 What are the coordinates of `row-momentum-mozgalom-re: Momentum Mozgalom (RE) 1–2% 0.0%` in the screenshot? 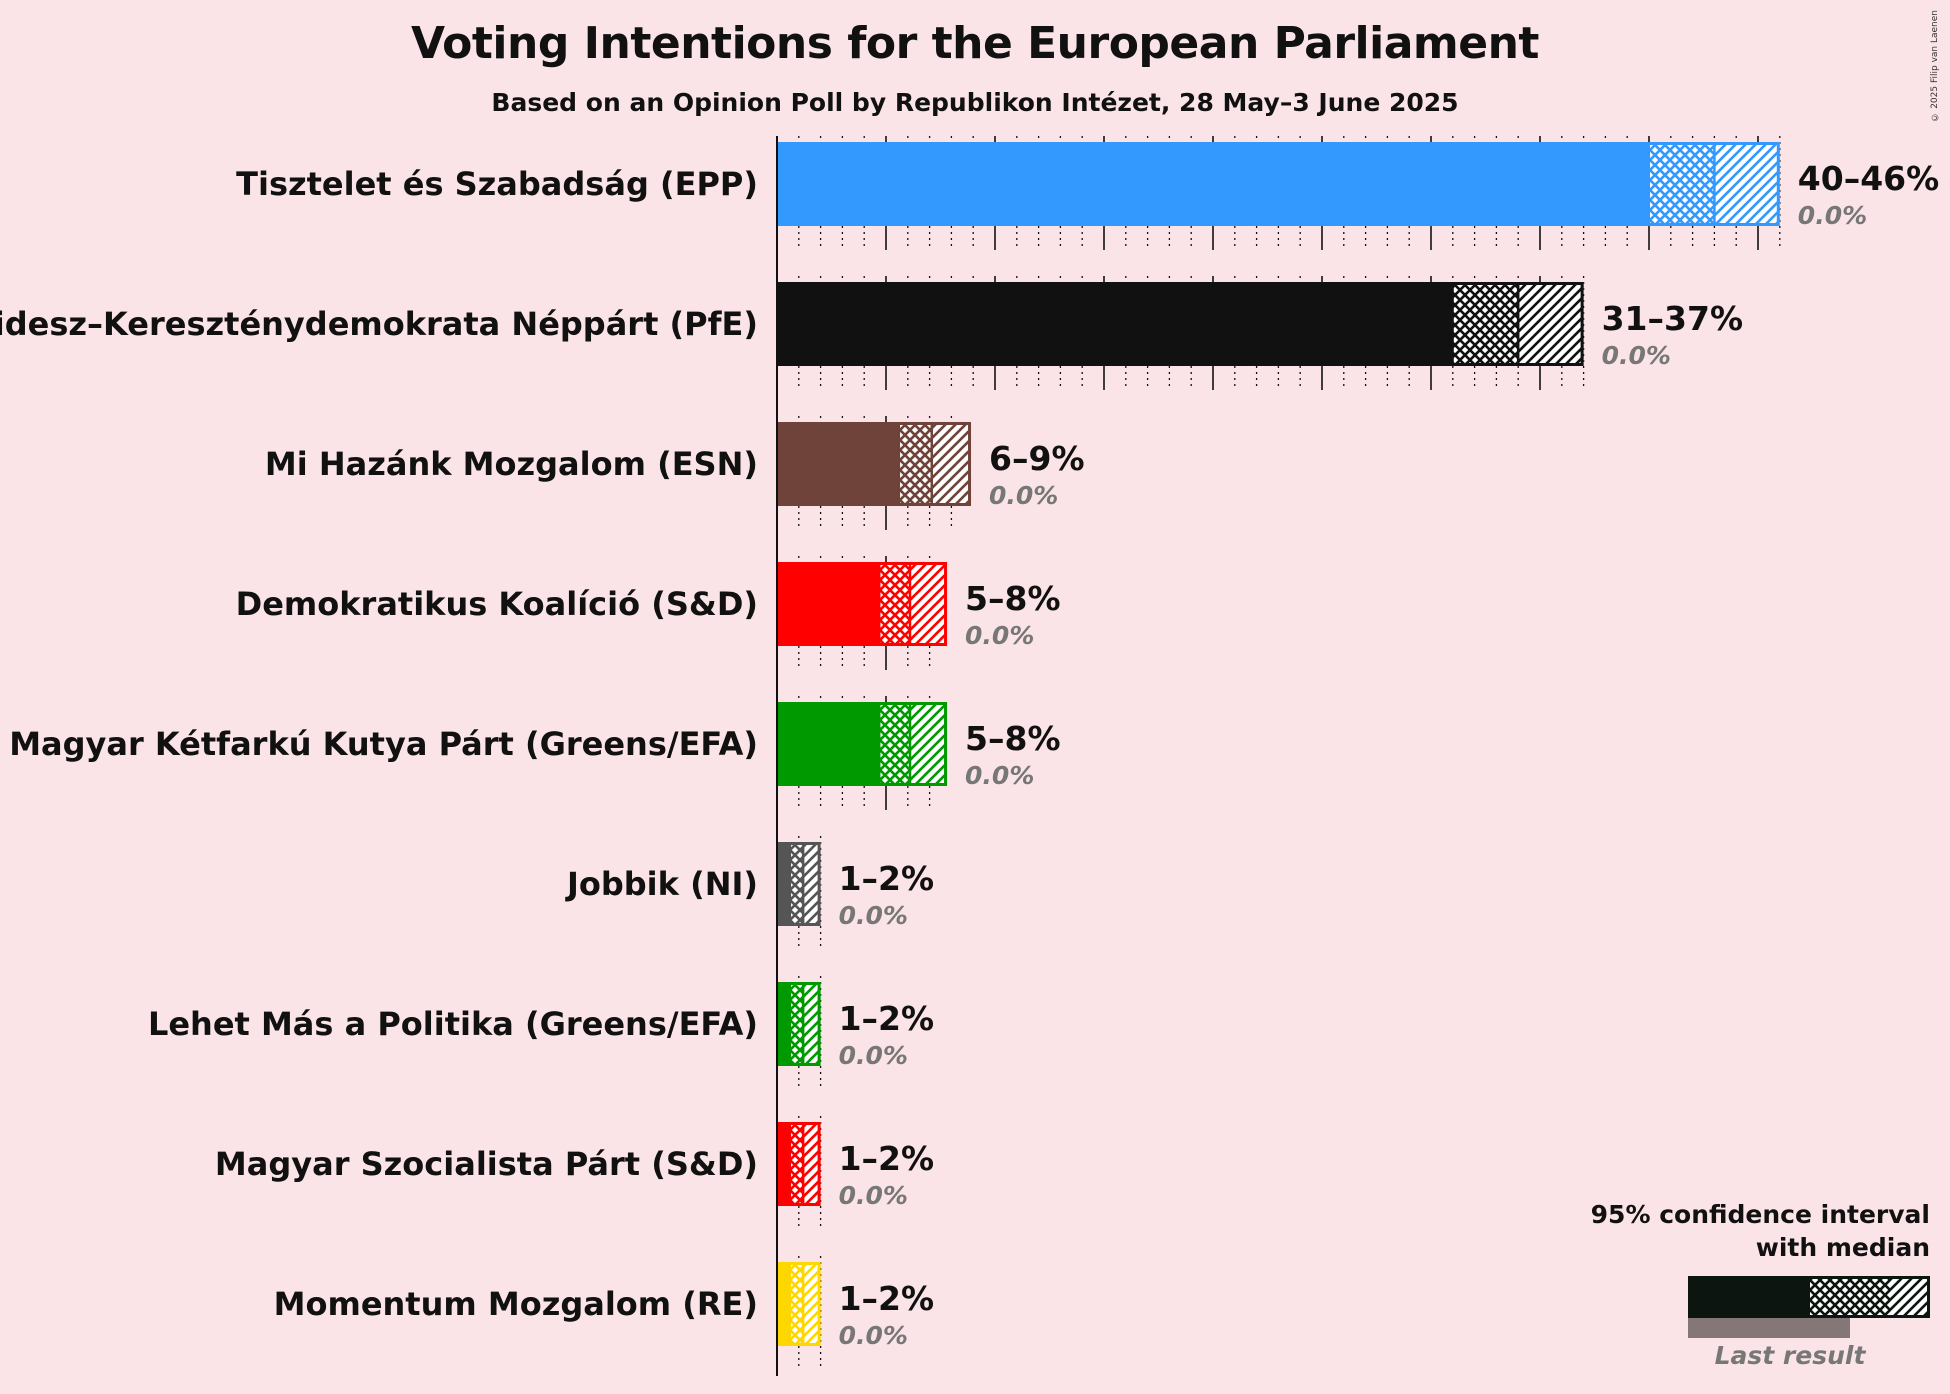 It's located at (604, 1313).